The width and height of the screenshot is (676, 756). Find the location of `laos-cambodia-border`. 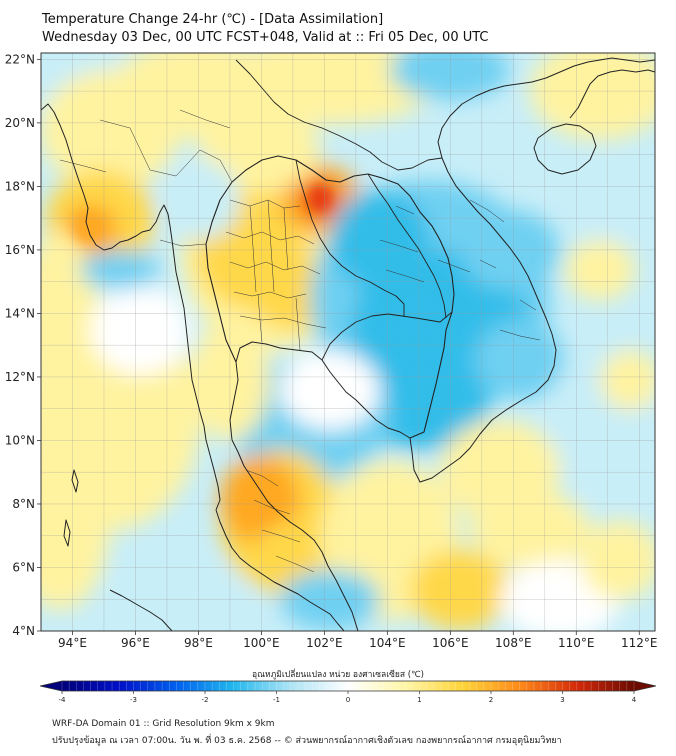

laos-cambodia-border is located at coordinates (387, 336).